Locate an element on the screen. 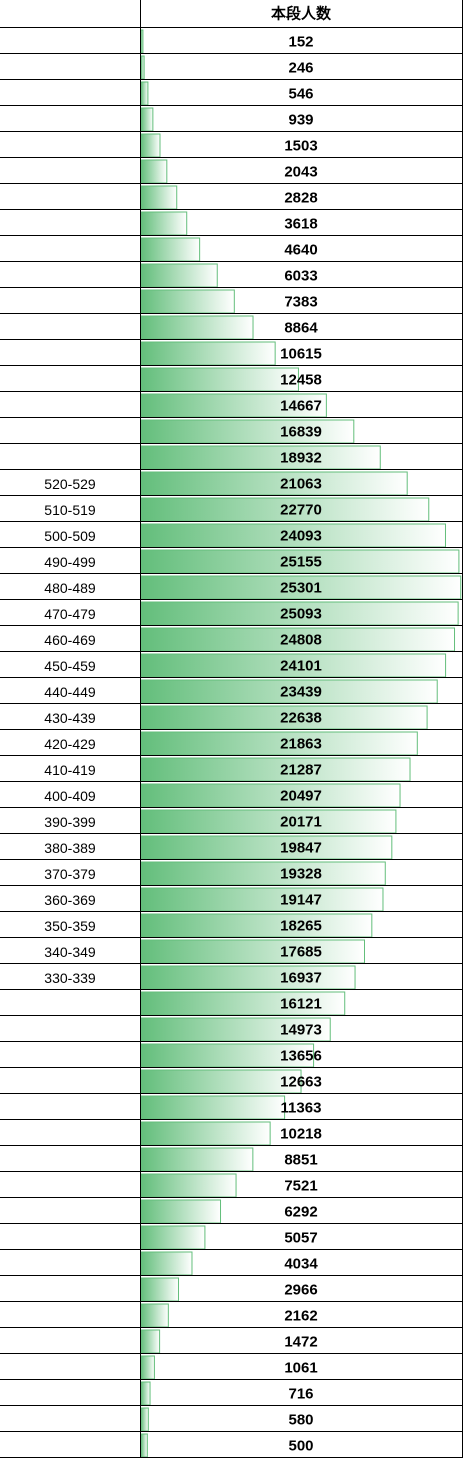 This screenshot has width=463, height=1463. row-label: 360-369 is located at coordinates (70, 900).